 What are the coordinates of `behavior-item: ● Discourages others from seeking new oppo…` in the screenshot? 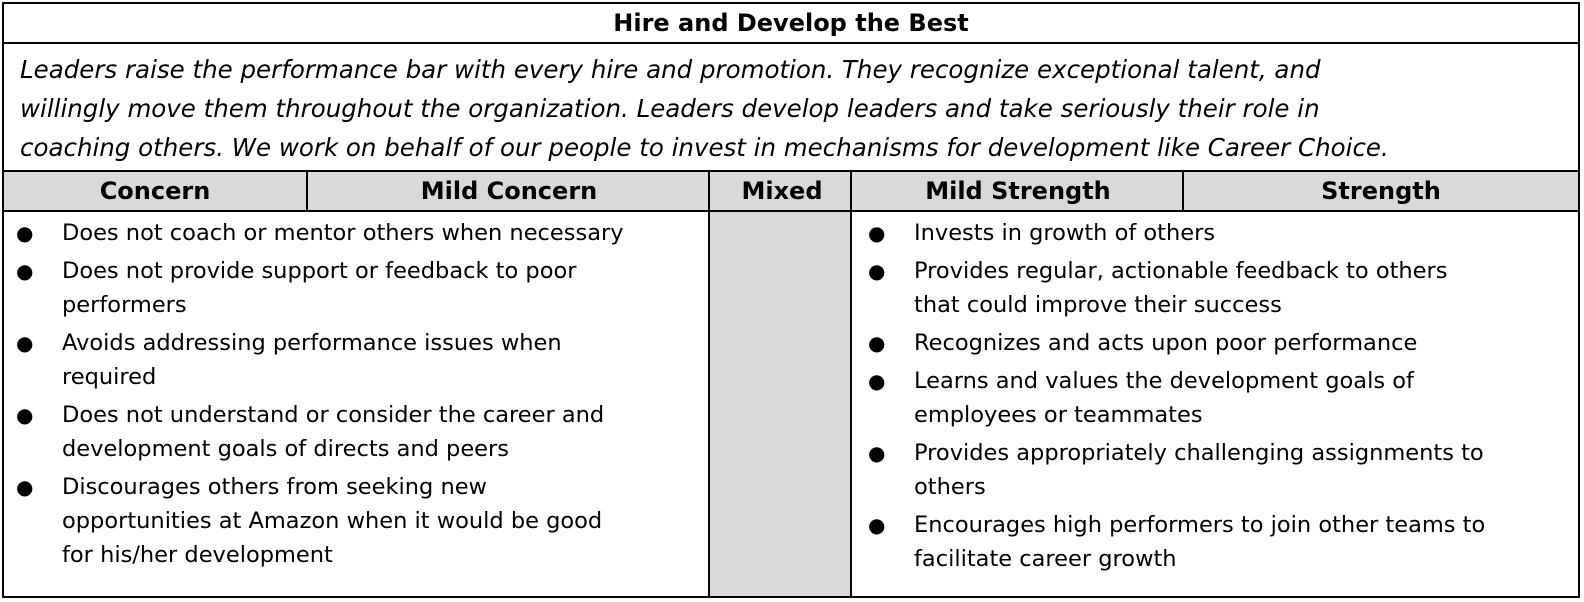 It's located at (354, 521).